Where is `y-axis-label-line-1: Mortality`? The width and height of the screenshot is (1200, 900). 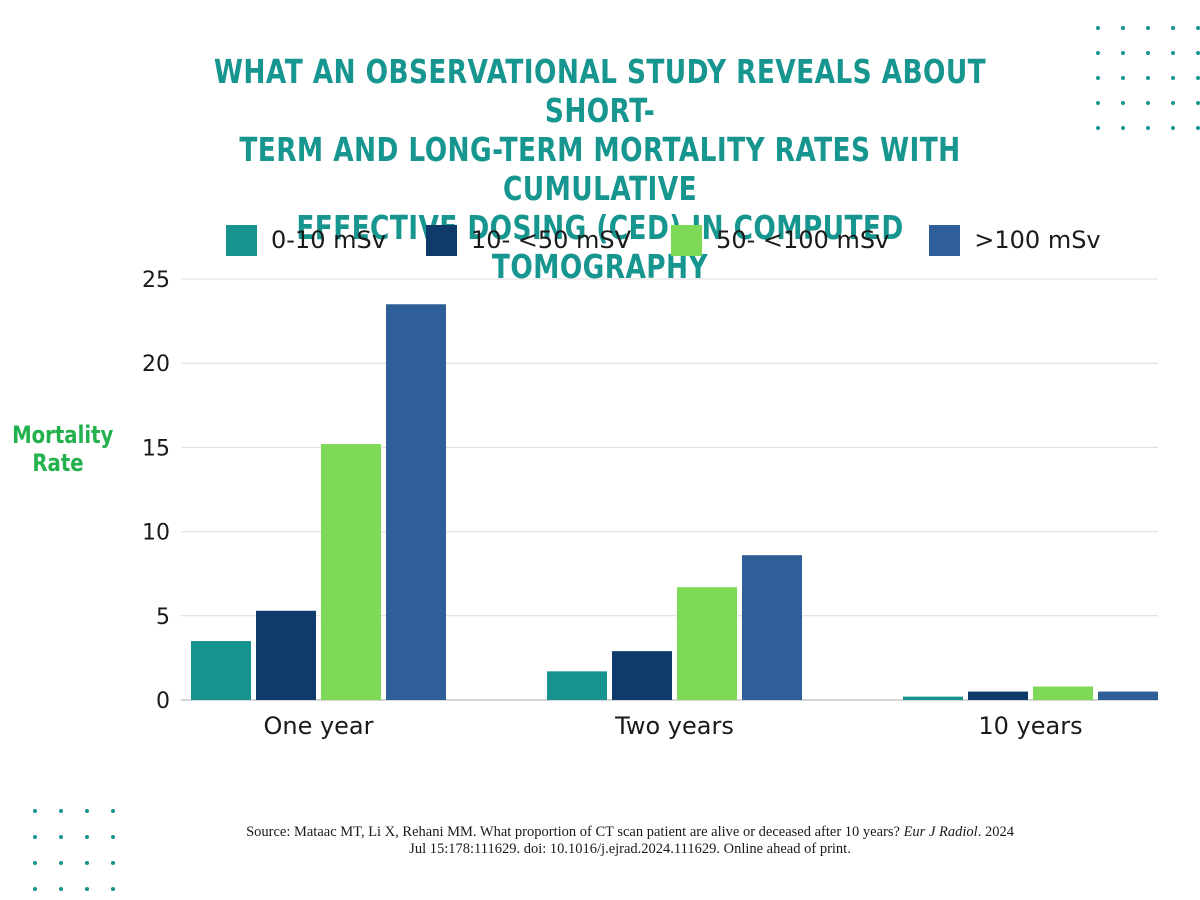 y-axis-label-line-1: Mortality is located at coordinates (63, 435).